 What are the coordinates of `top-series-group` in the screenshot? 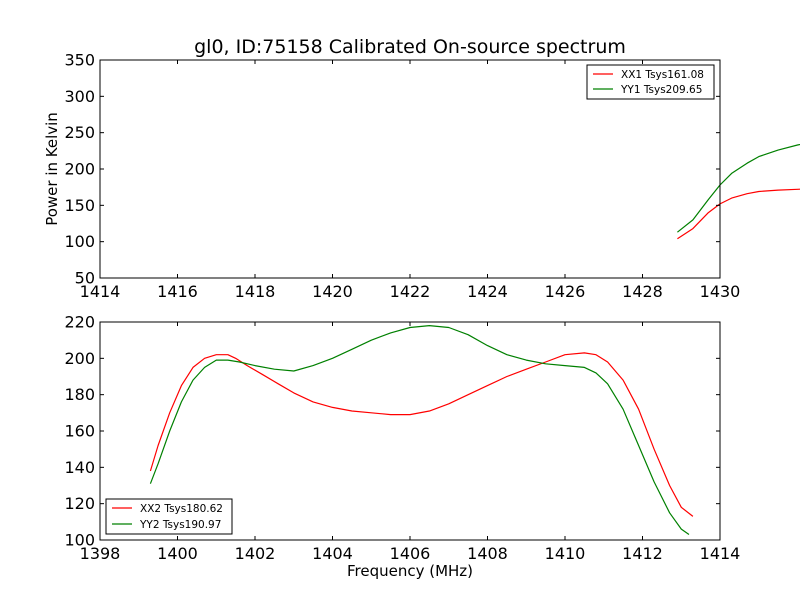 It's located at (738, 191).